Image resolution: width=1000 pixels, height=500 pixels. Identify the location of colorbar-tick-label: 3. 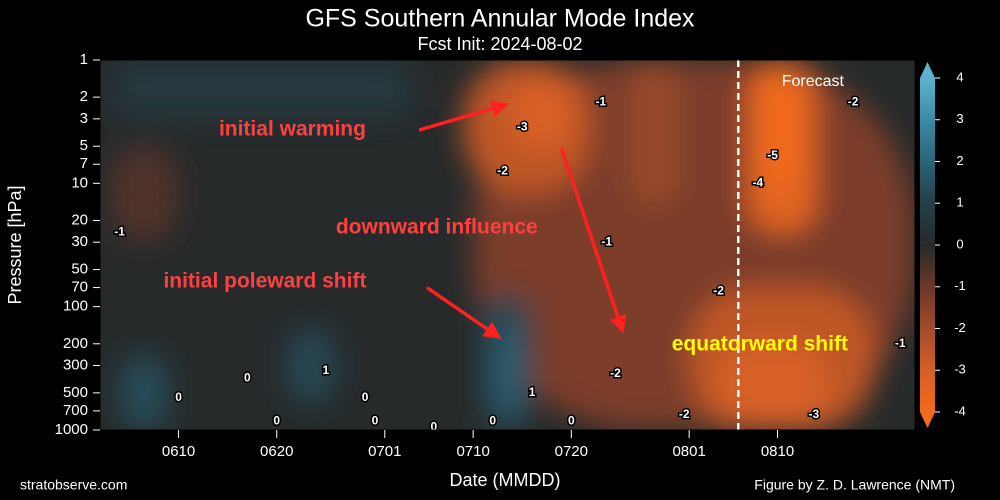
(959, 118).